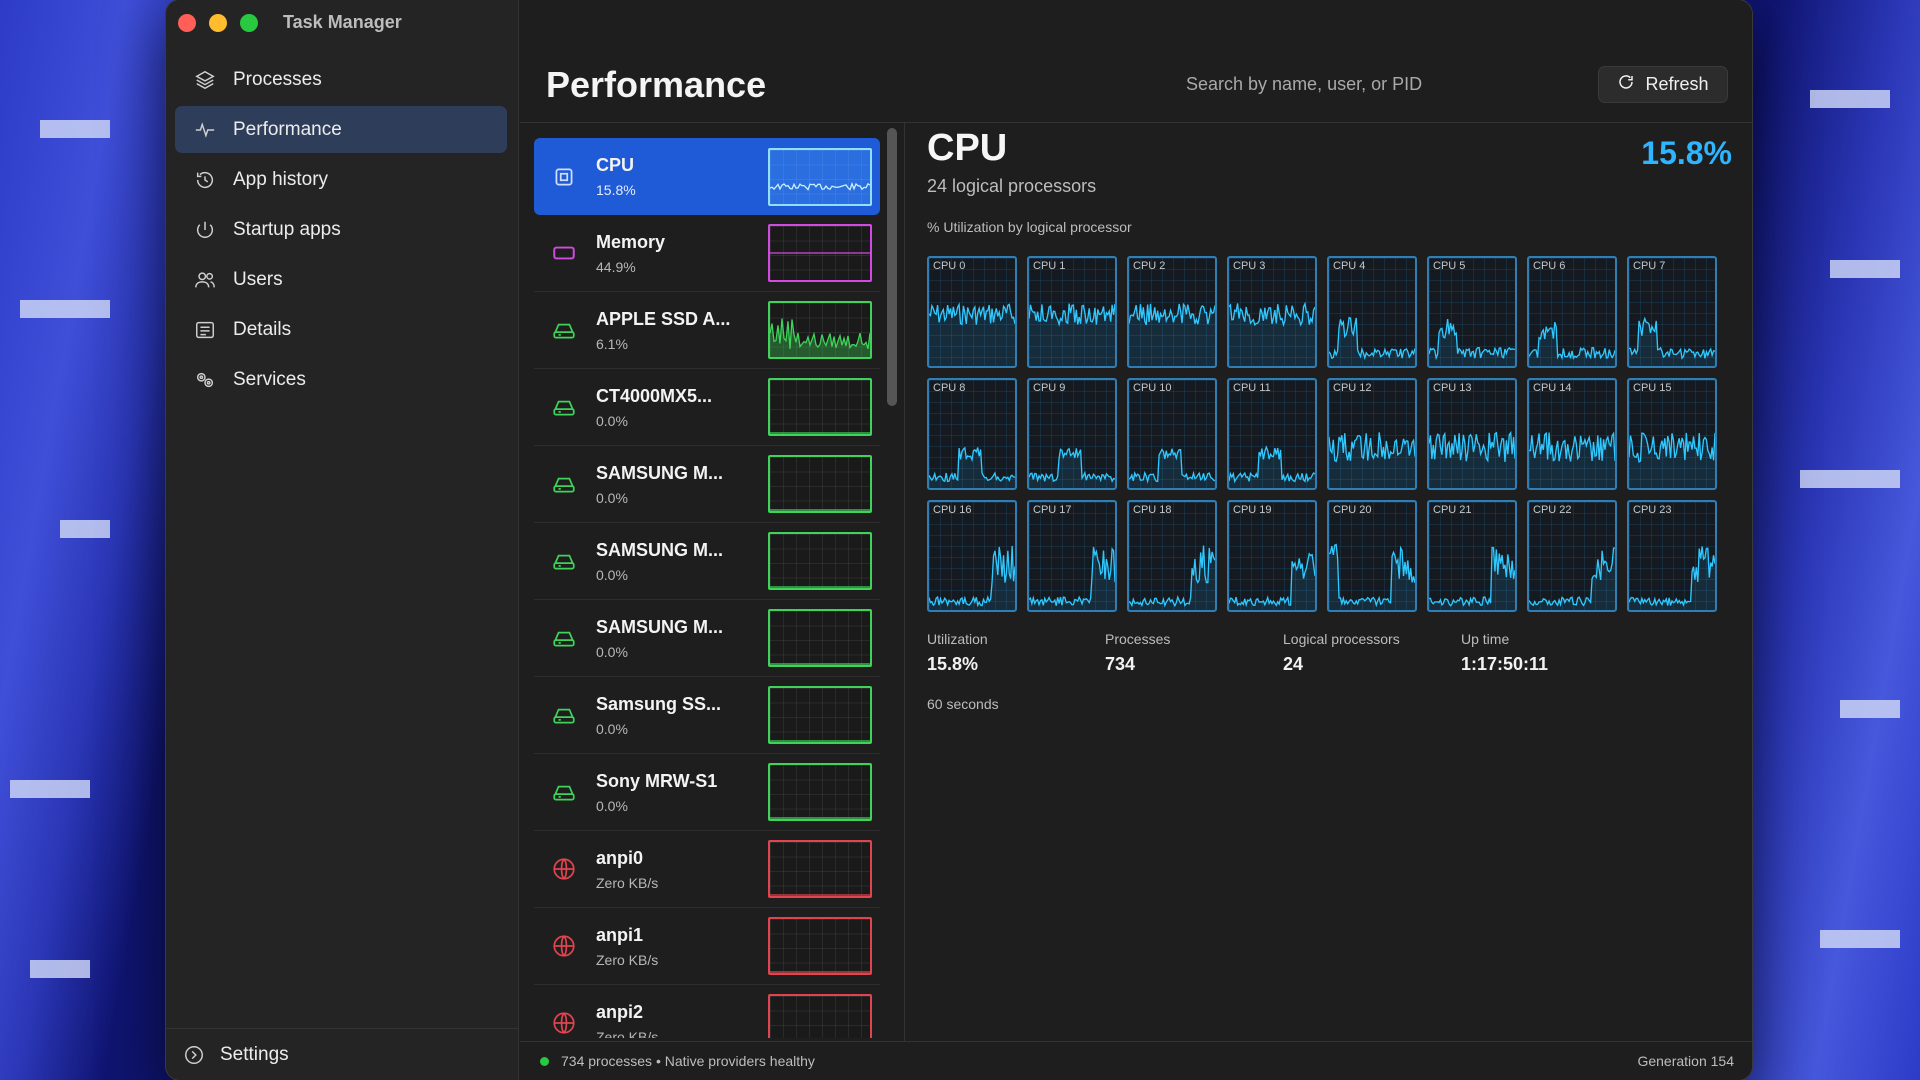  Describe the element at coordinates (892, 267) in the screenshot. I see `device-list-scrollbar` at that location.